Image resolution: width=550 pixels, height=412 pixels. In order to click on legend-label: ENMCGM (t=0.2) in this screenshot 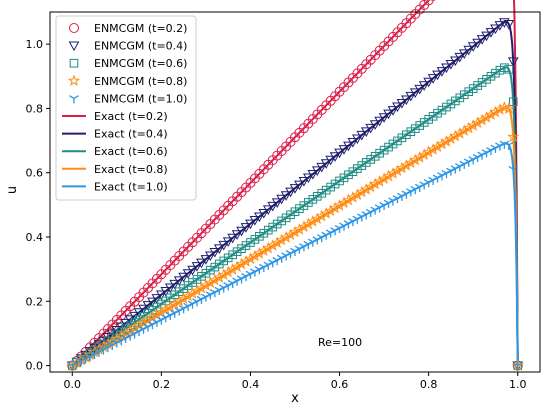, I will do `click(140, 28)`.